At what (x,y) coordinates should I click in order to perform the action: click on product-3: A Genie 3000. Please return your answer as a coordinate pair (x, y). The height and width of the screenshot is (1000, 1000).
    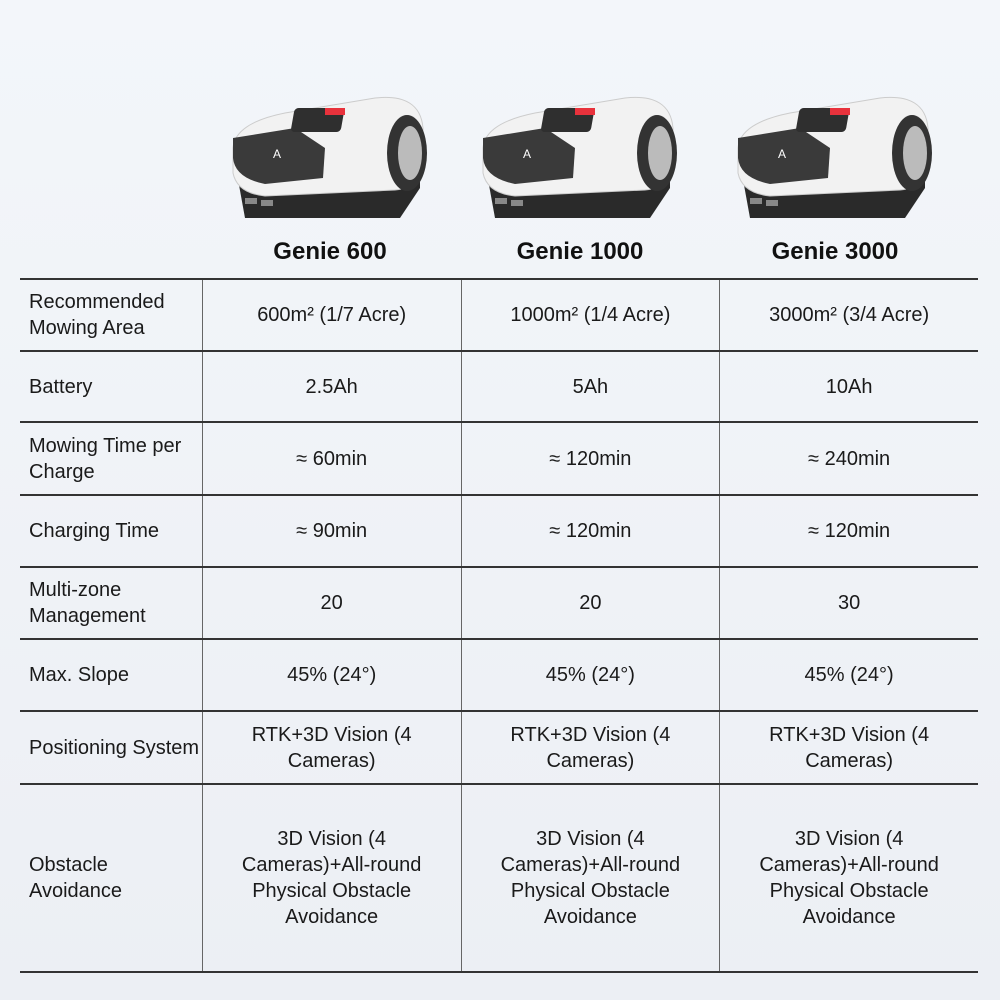
    Looking at the image, I should click on (835, 172).